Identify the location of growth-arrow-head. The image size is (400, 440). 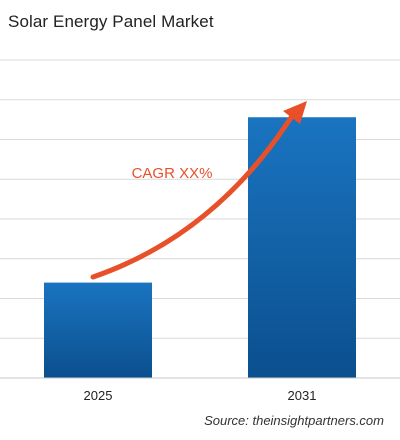
(295, 112).